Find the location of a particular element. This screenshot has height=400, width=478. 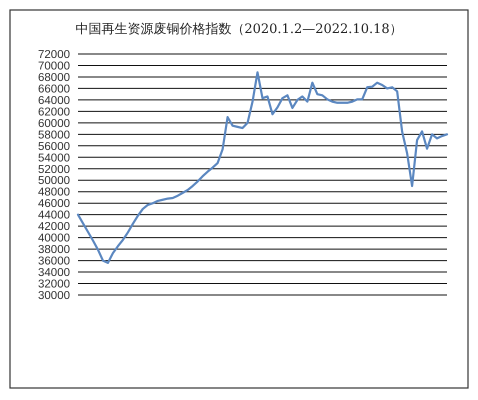

y-tick-label: 58000 is located at coordinates (54, 135).